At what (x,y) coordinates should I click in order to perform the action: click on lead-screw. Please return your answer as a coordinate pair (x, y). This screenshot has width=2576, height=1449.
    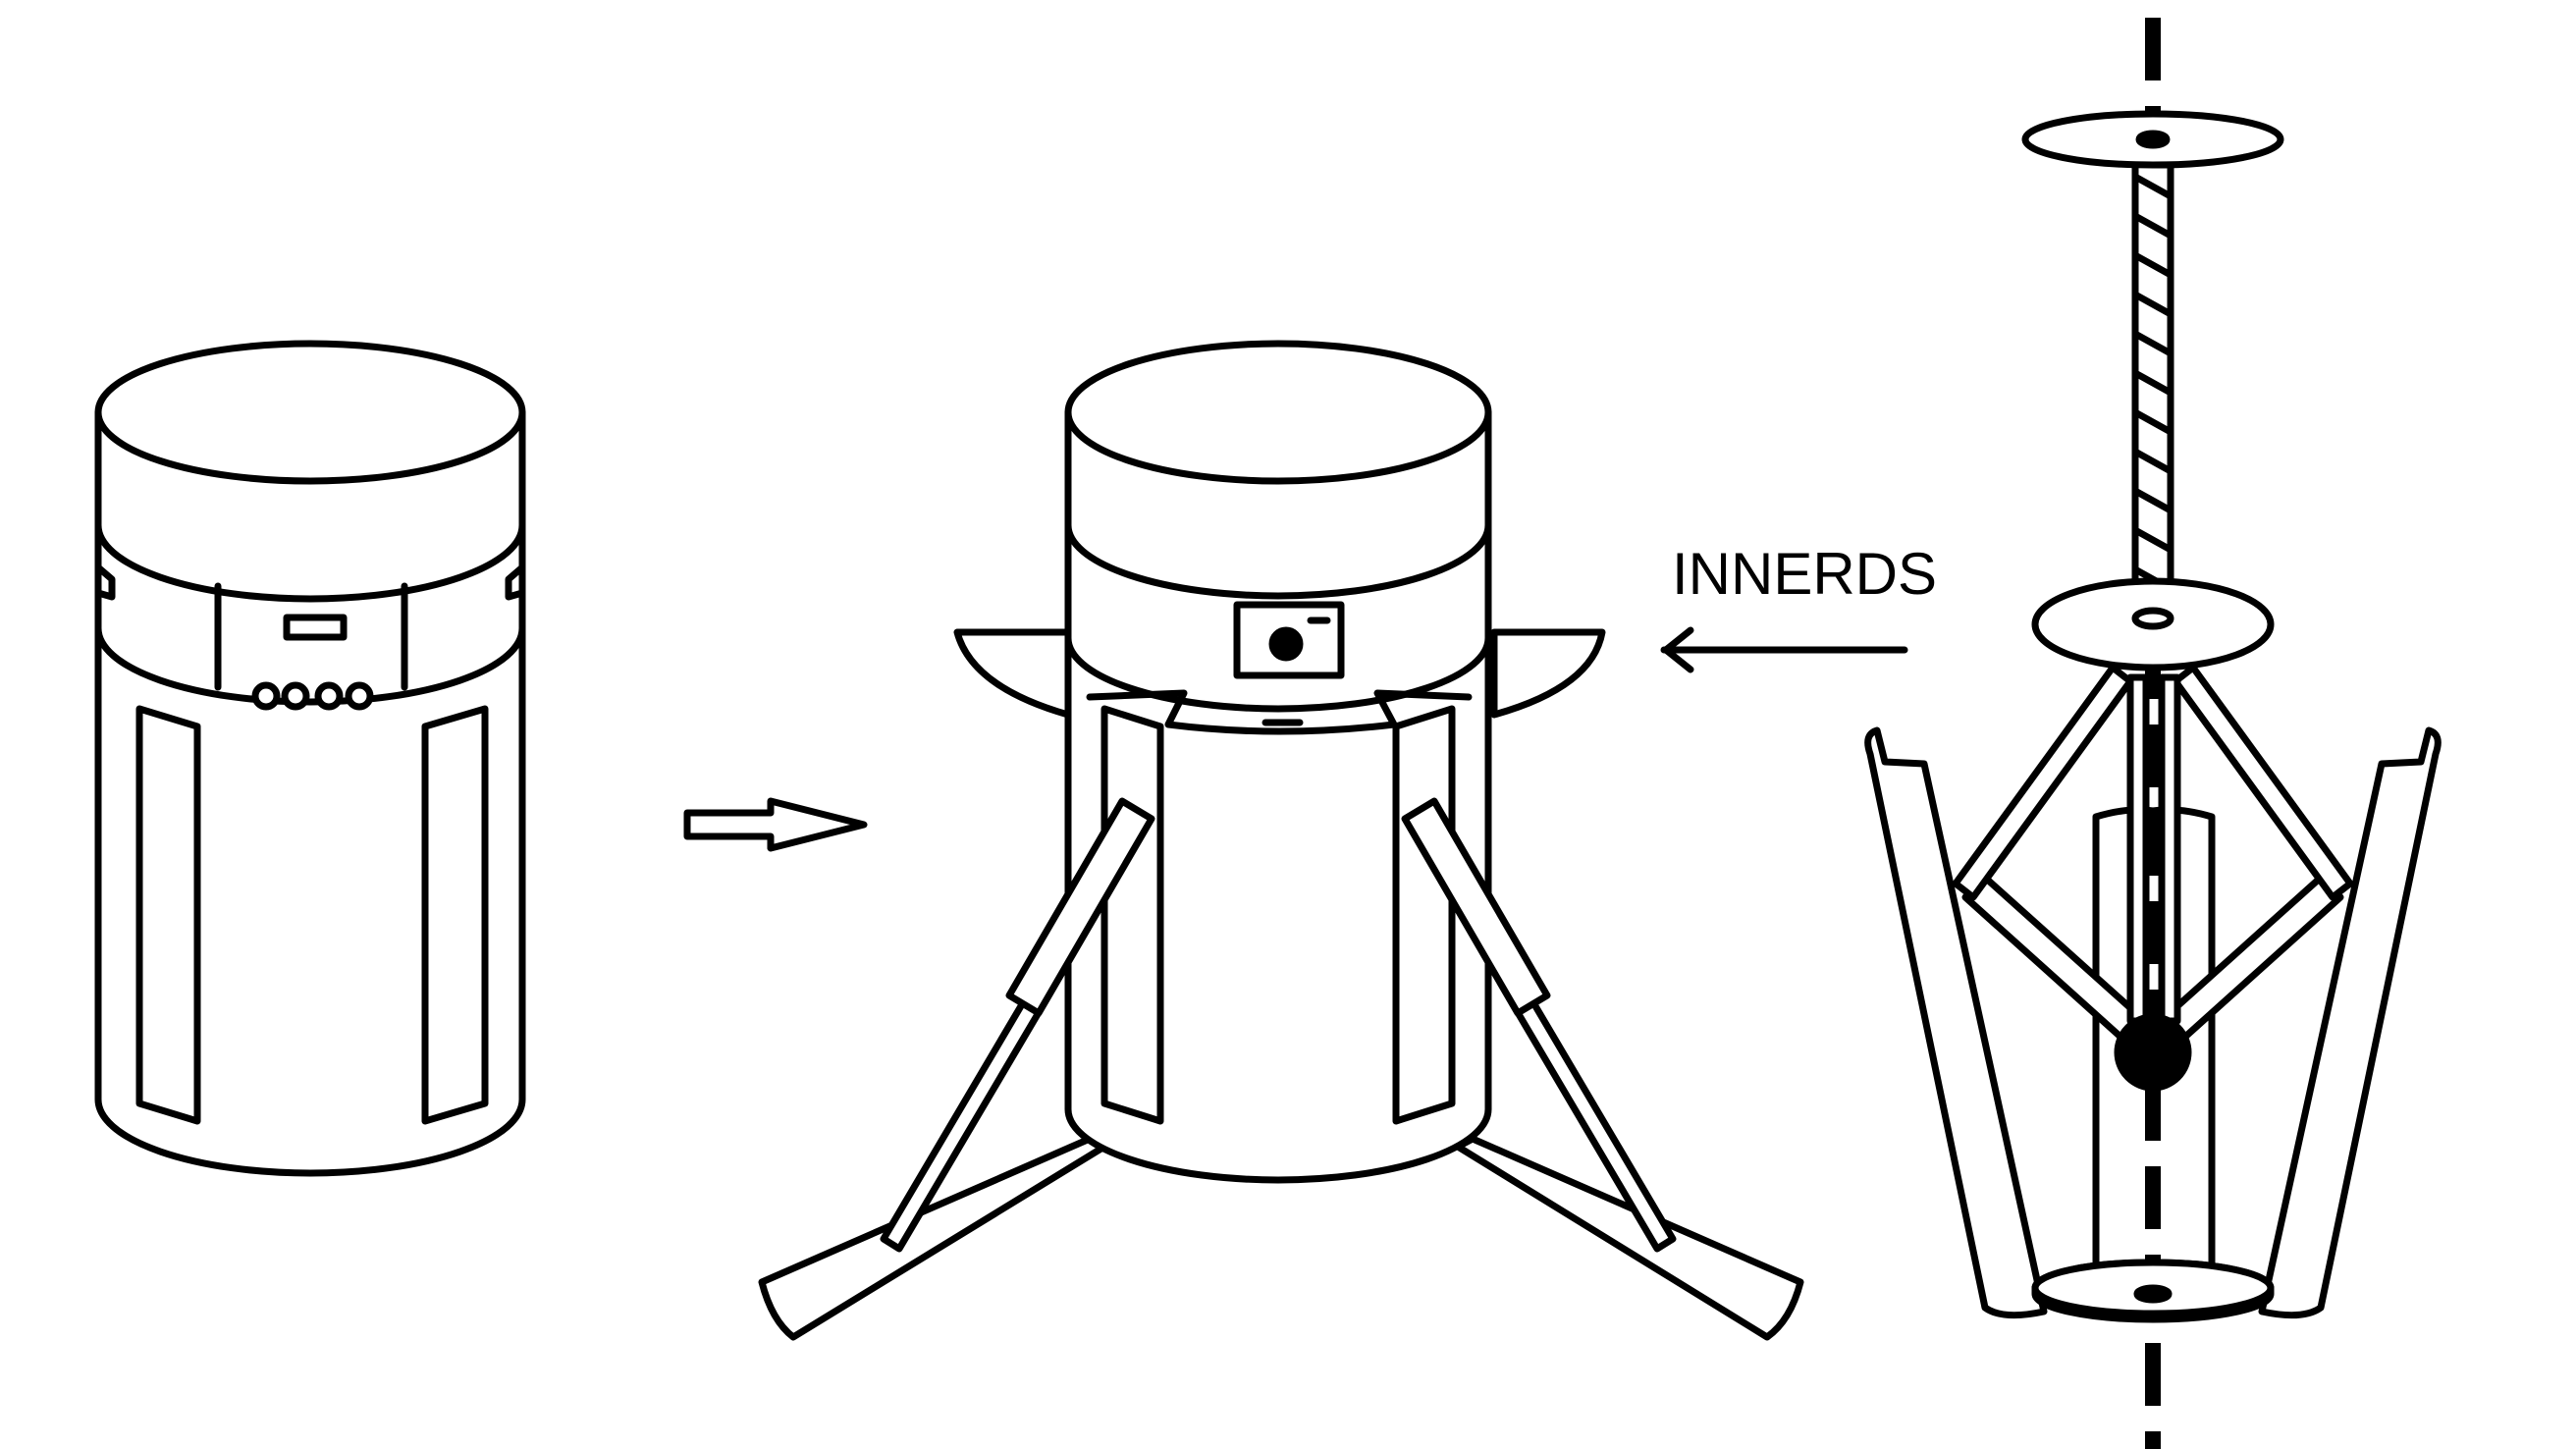
    Looking at the image, I should click on (2152, 382).